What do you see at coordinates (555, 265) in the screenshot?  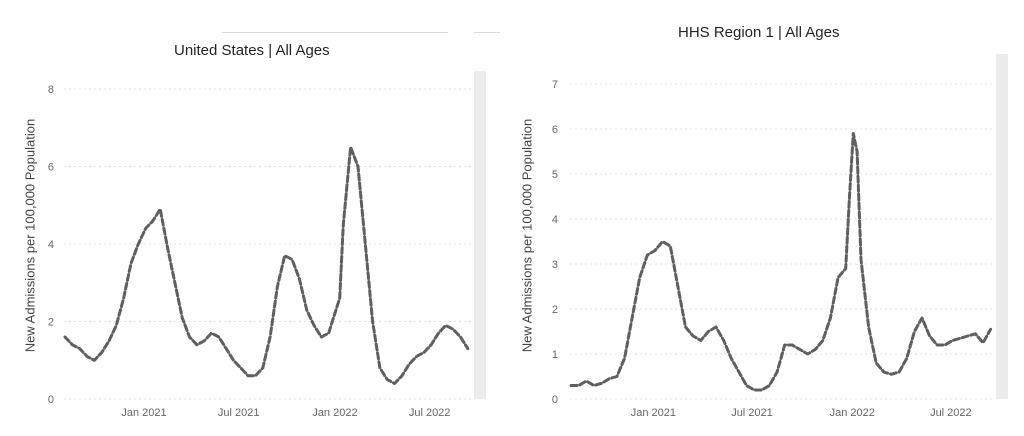 I see `y-tick-label: 3` at bounding box center [555, 265].